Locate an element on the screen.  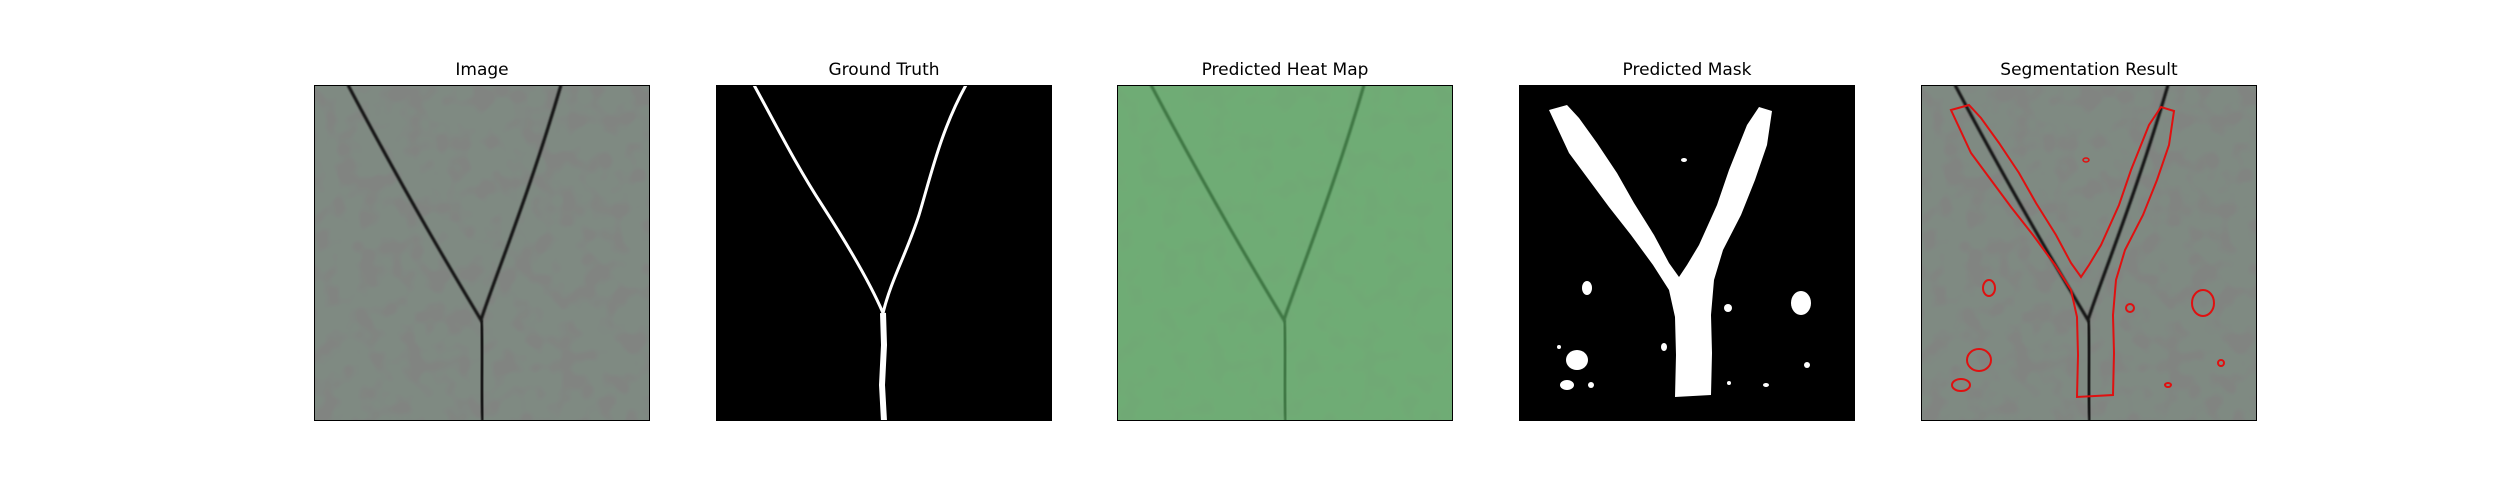
predicted-mask is located at coordinates (1687, 253).